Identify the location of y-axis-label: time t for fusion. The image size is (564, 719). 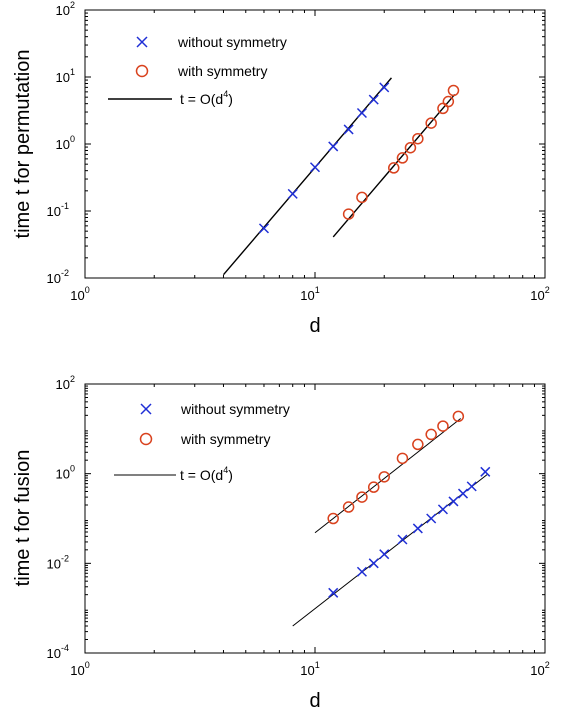
(23, 518).